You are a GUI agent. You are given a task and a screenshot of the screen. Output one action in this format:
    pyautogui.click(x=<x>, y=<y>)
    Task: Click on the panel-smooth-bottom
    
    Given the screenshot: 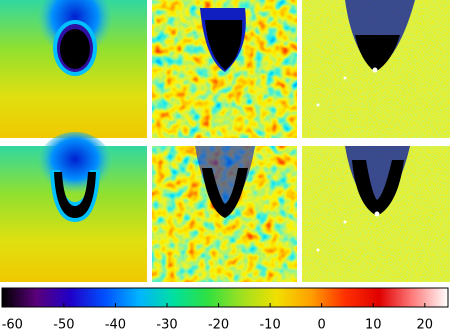 What is the action you would take?
    pyautogui.click(x=73, y=207)
    